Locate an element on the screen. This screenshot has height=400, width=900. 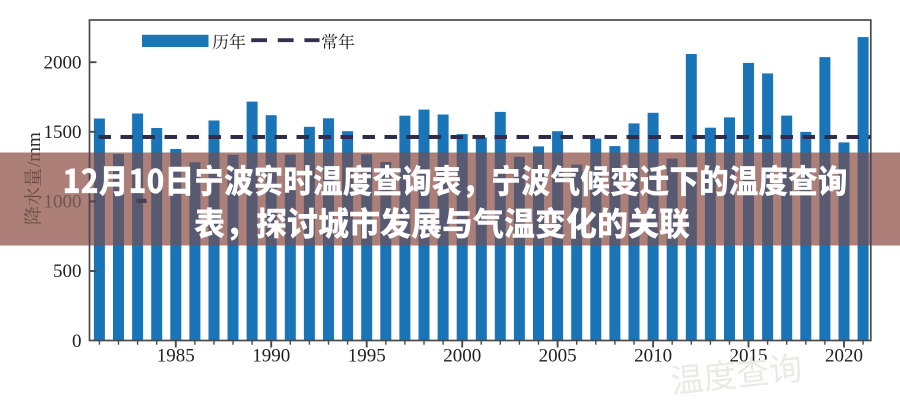
svg-text: 1995 is located at coordinates (367, 356).